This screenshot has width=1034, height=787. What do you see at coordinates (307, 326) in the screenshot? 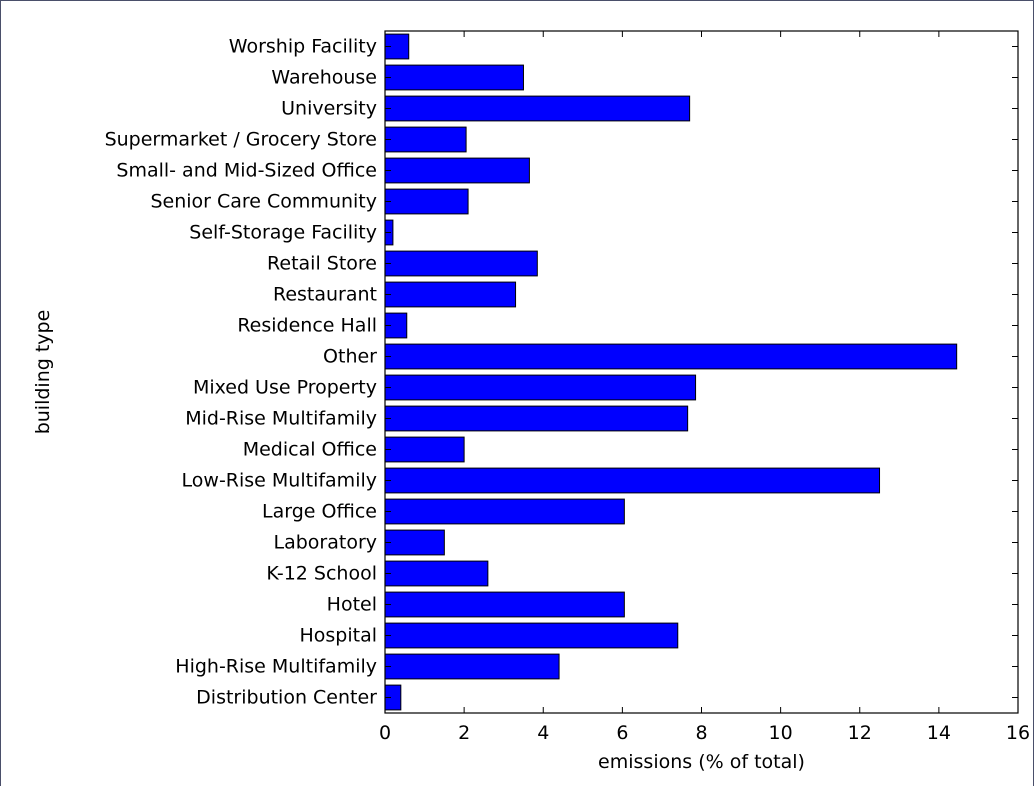
I see `y-tick-label: Residence Hall` at bounding box center [307, 326].